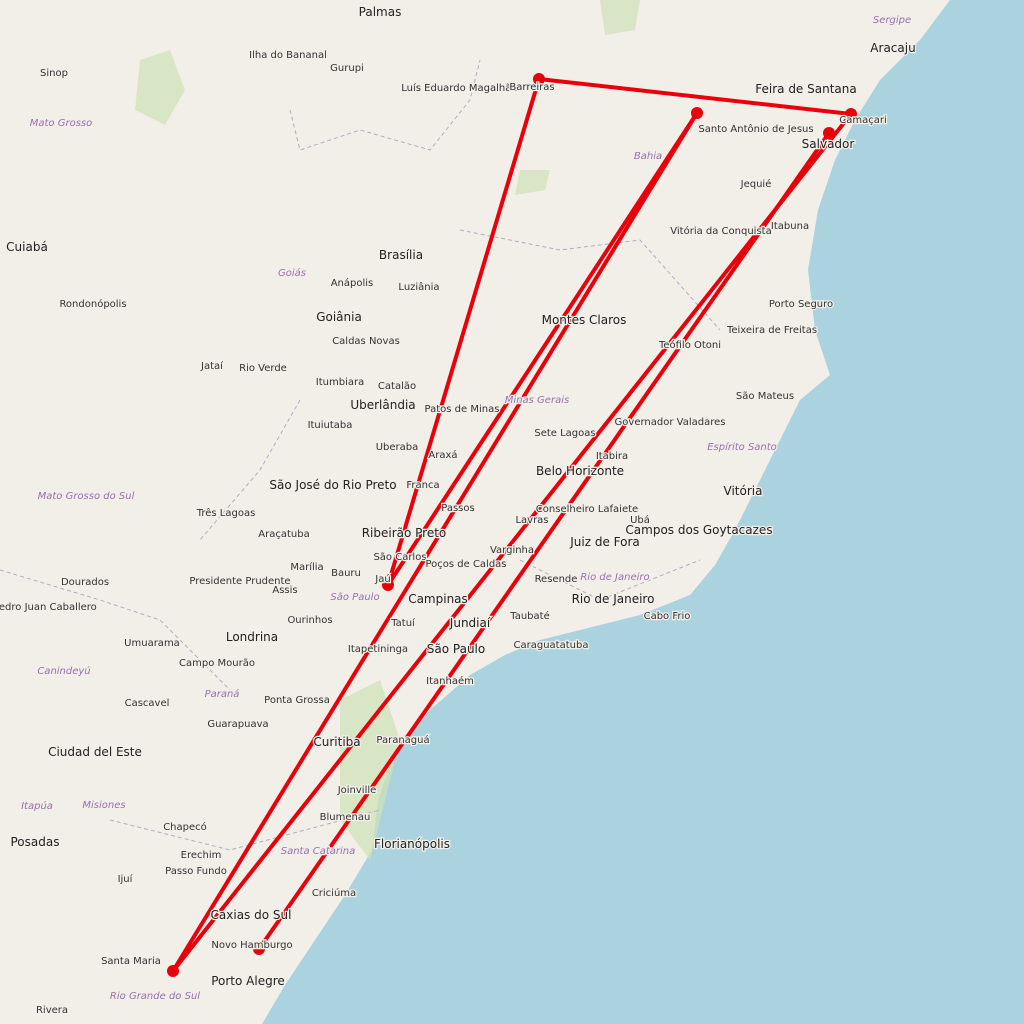 The height and width of the screenshot is (1024, 1024). I want to click on city-label: Porto Seguro, so click(801, 304).